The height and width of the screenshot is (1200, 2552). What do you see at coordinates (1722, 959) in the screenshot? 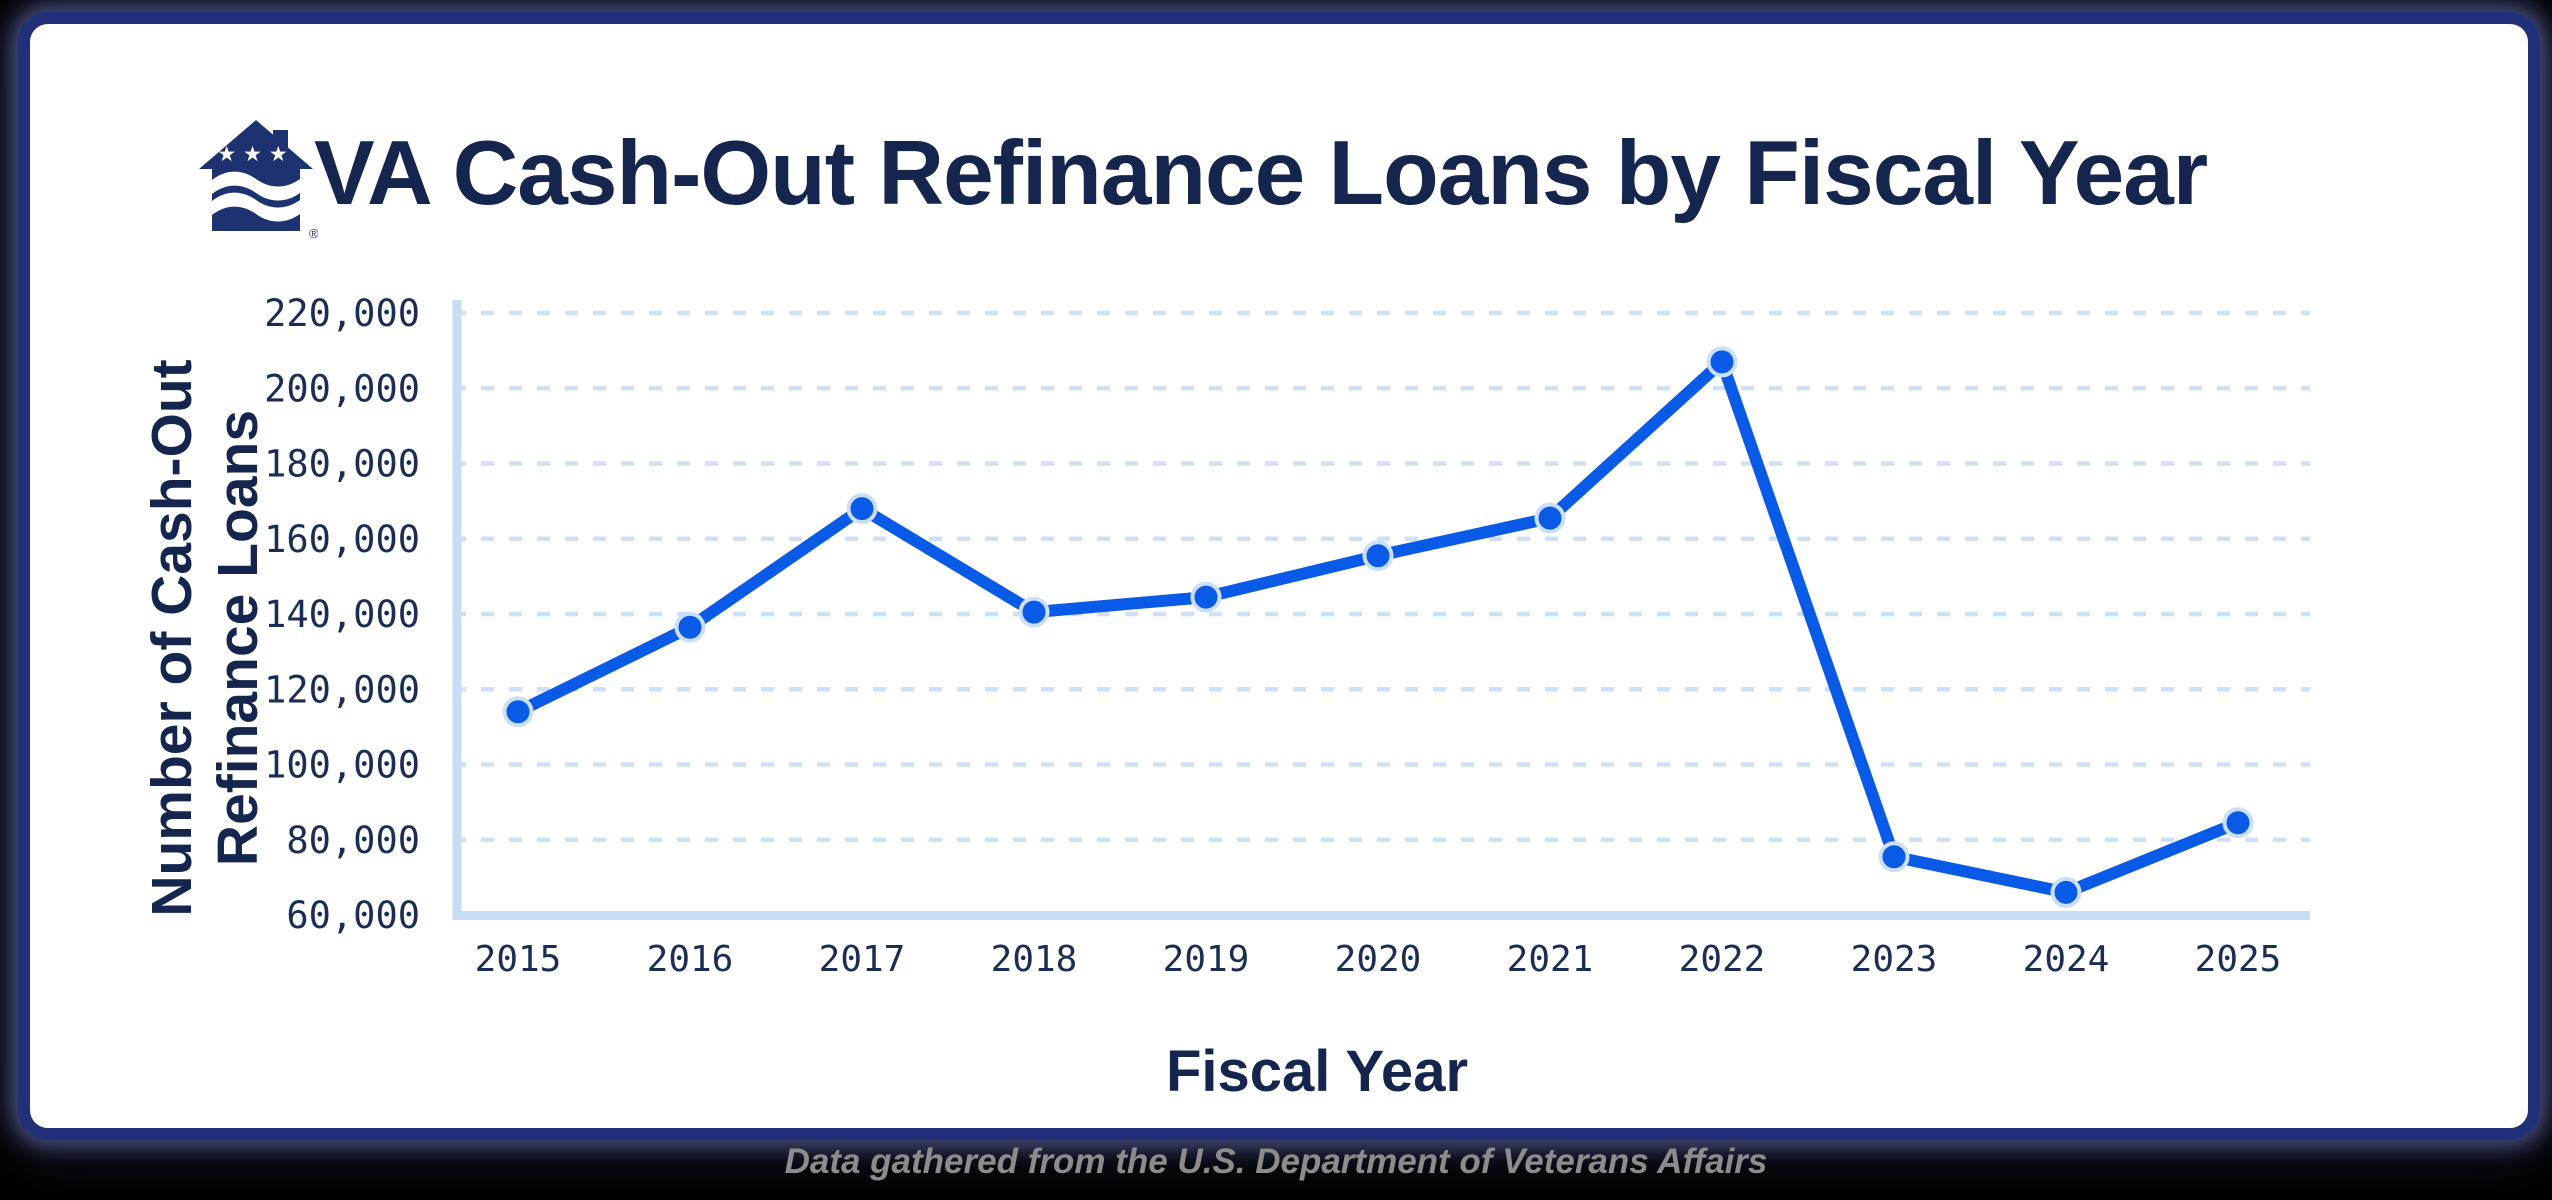
I see `x-tick-label-2022: 2022` at bounding box center [1722, 959].